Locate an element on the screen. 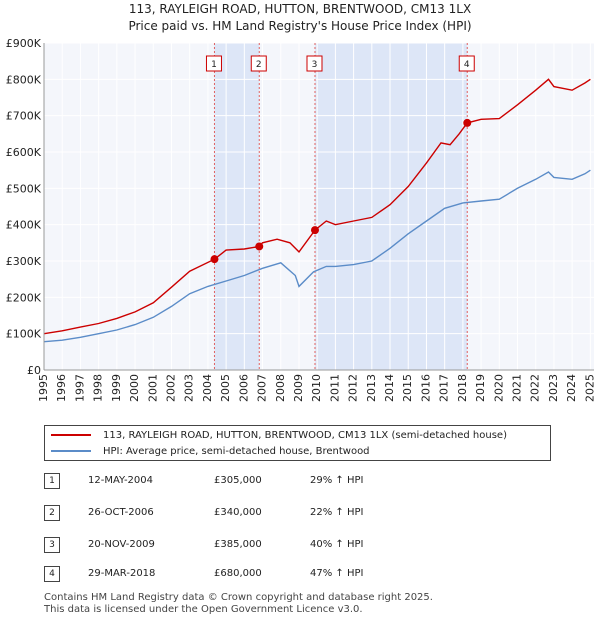 This screenshot has width=600, height=620. sale-hpi-diff: 40% ↑ HPI is located at coordinates (337, 544).